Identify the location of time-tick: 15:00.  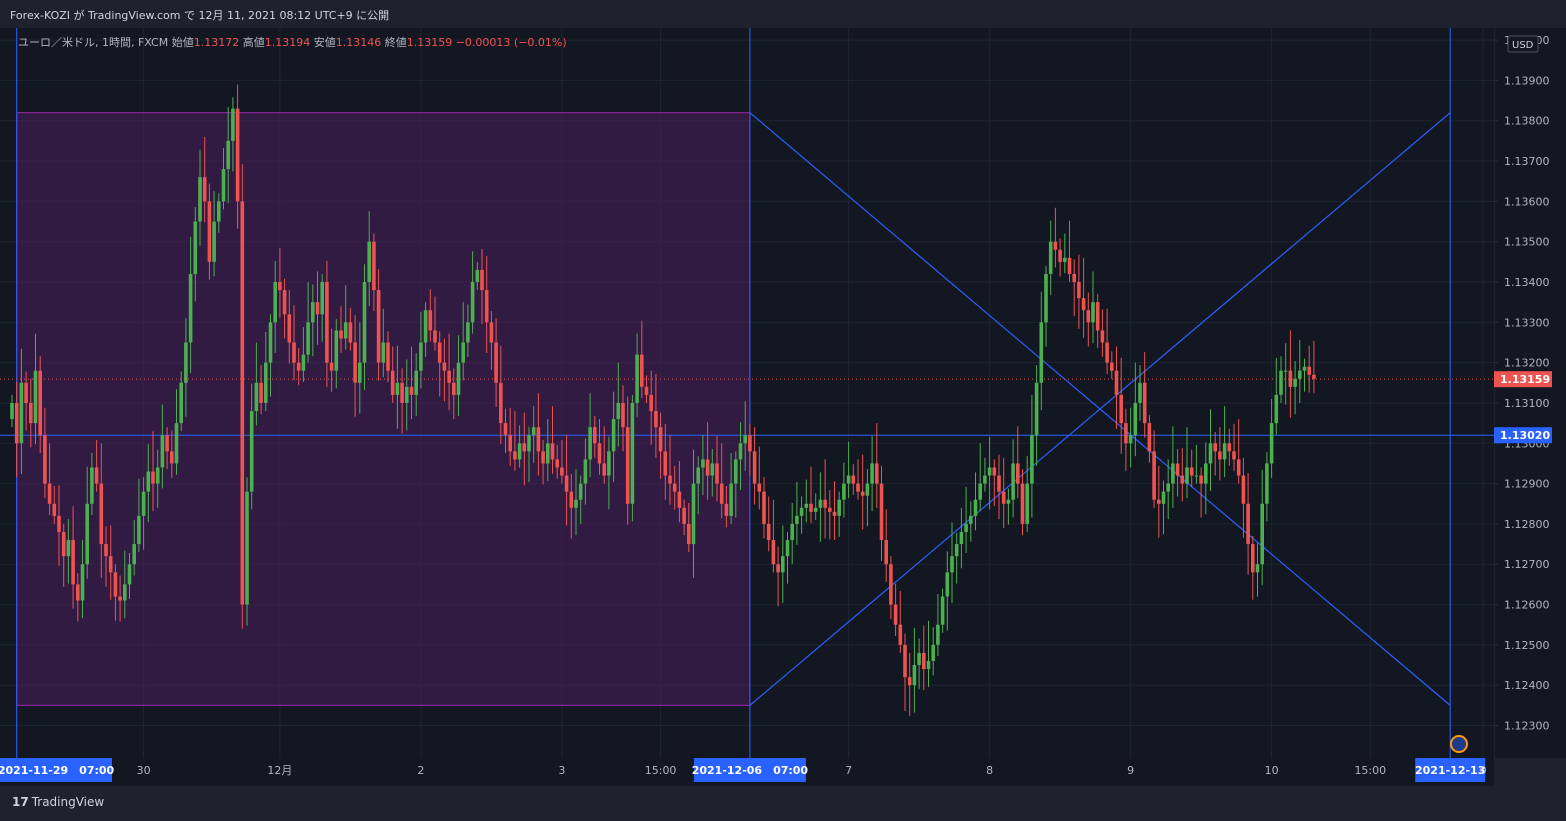
(661, 770).